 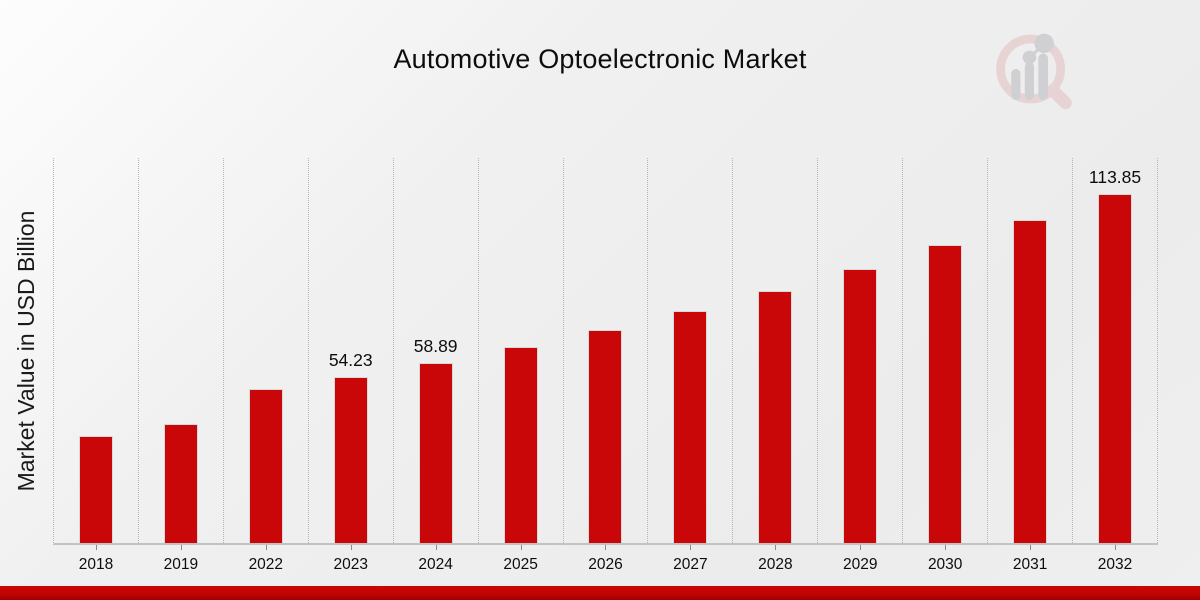 I want to click on bar-slot: 2028, so click(x=776, y=365).